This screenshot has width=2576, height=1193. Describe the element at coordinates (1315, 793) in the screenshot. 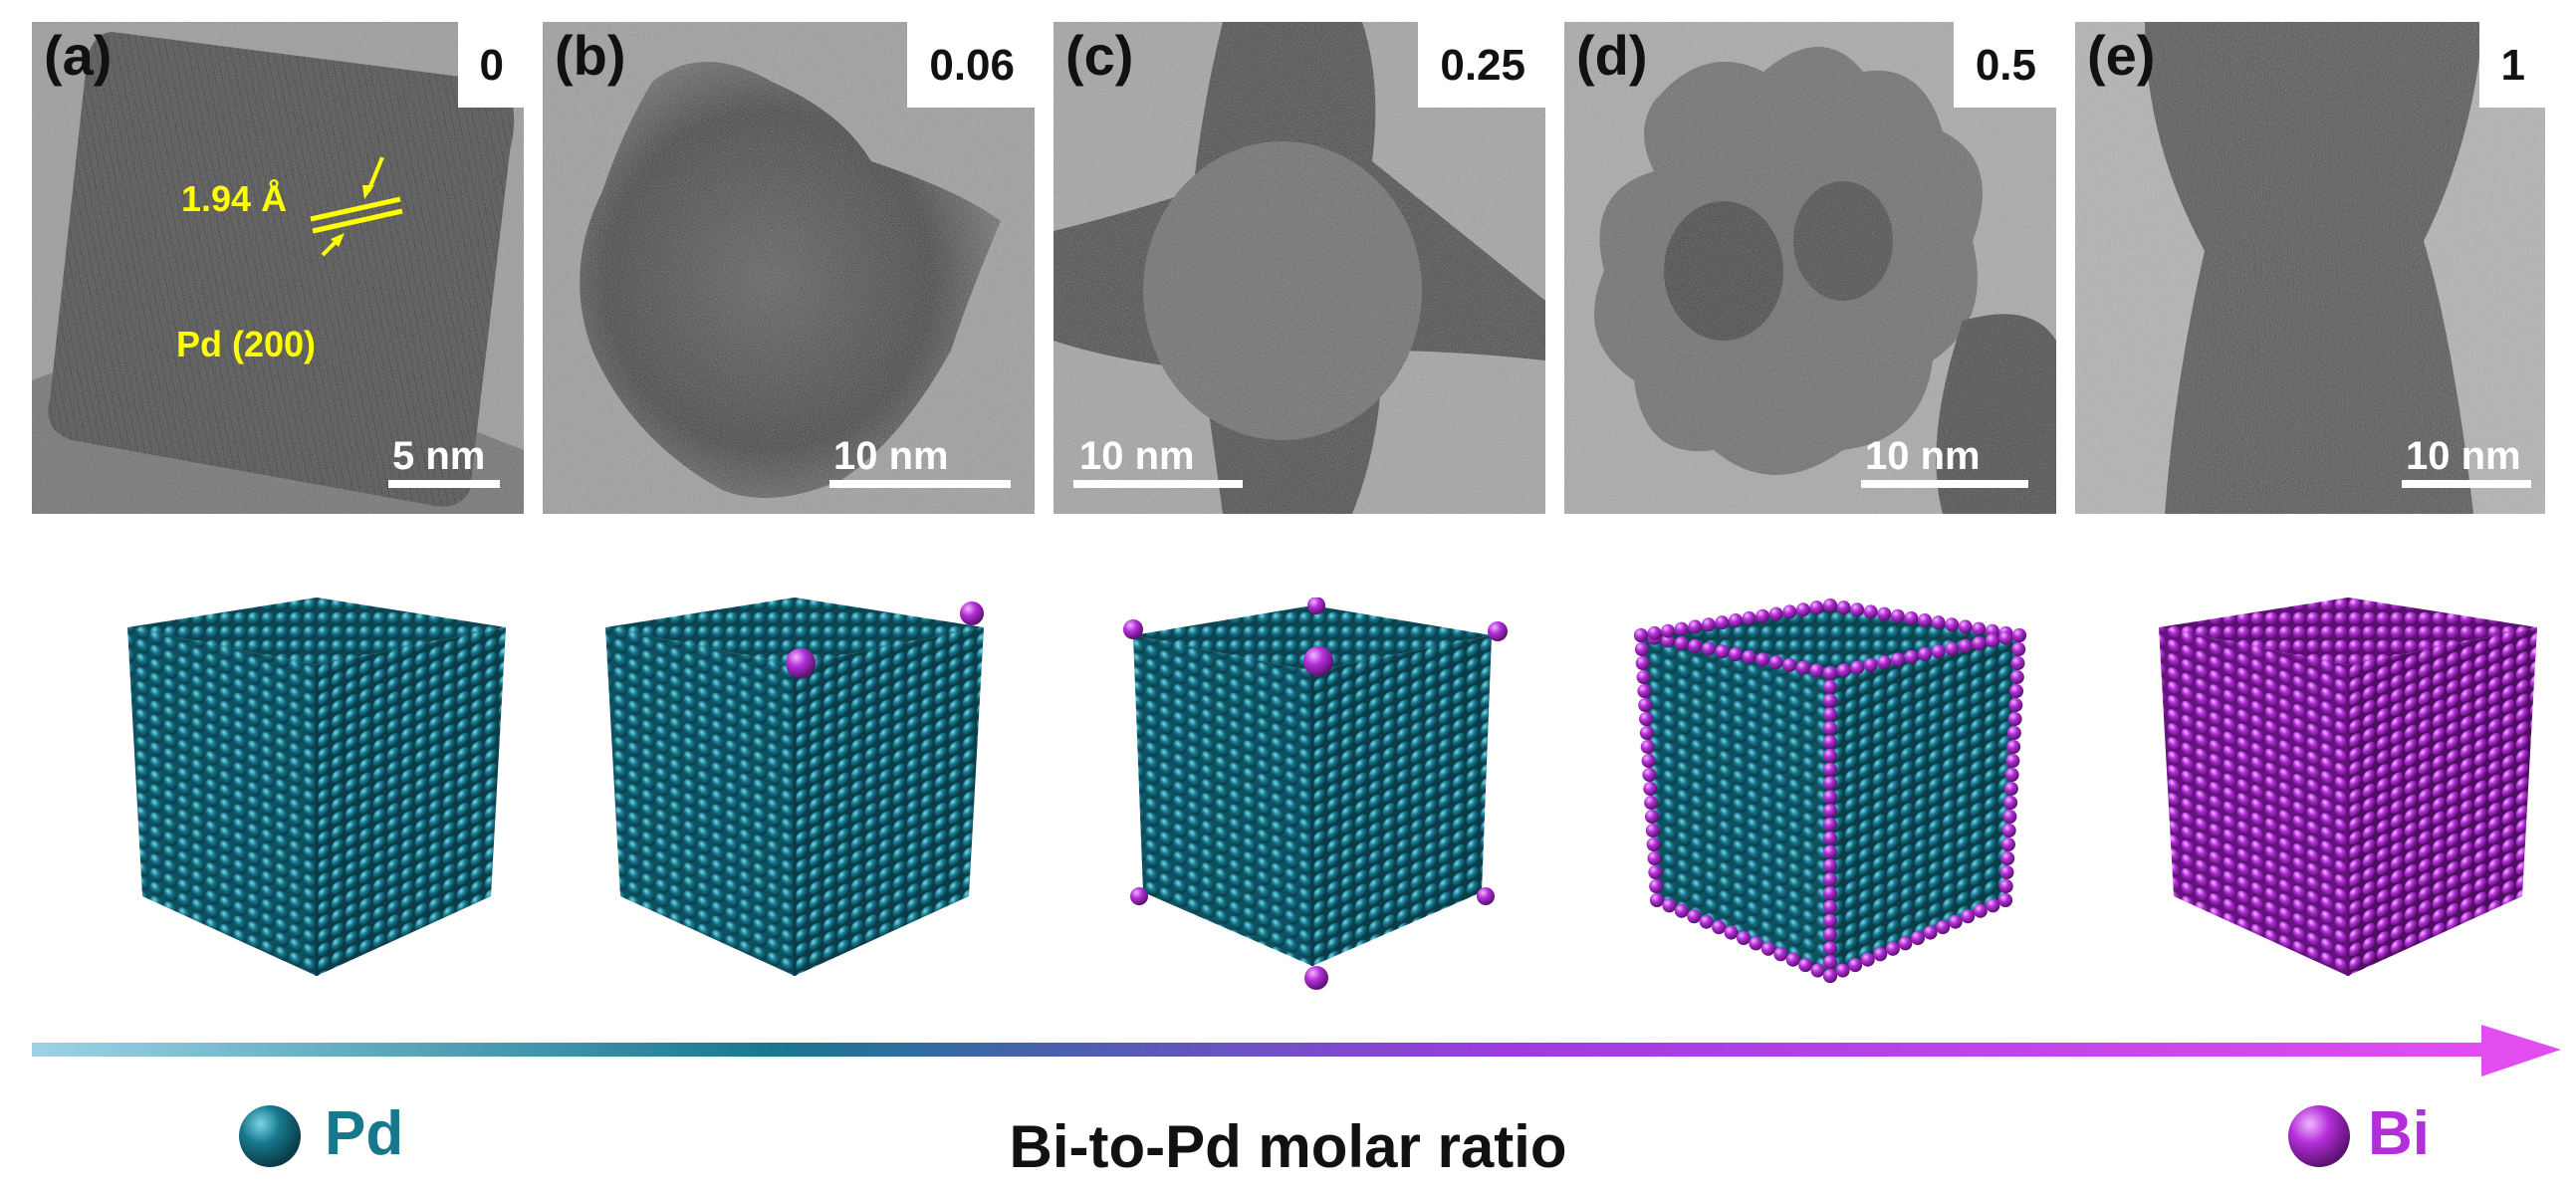

I see `pd-cube-bi-corners-model` at that location.